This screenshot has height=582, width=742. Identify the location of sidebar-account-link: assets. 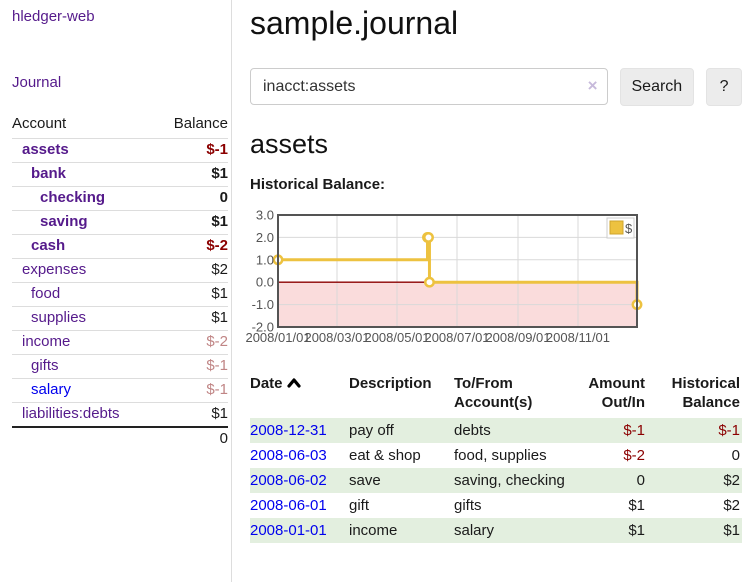
(45, 149).